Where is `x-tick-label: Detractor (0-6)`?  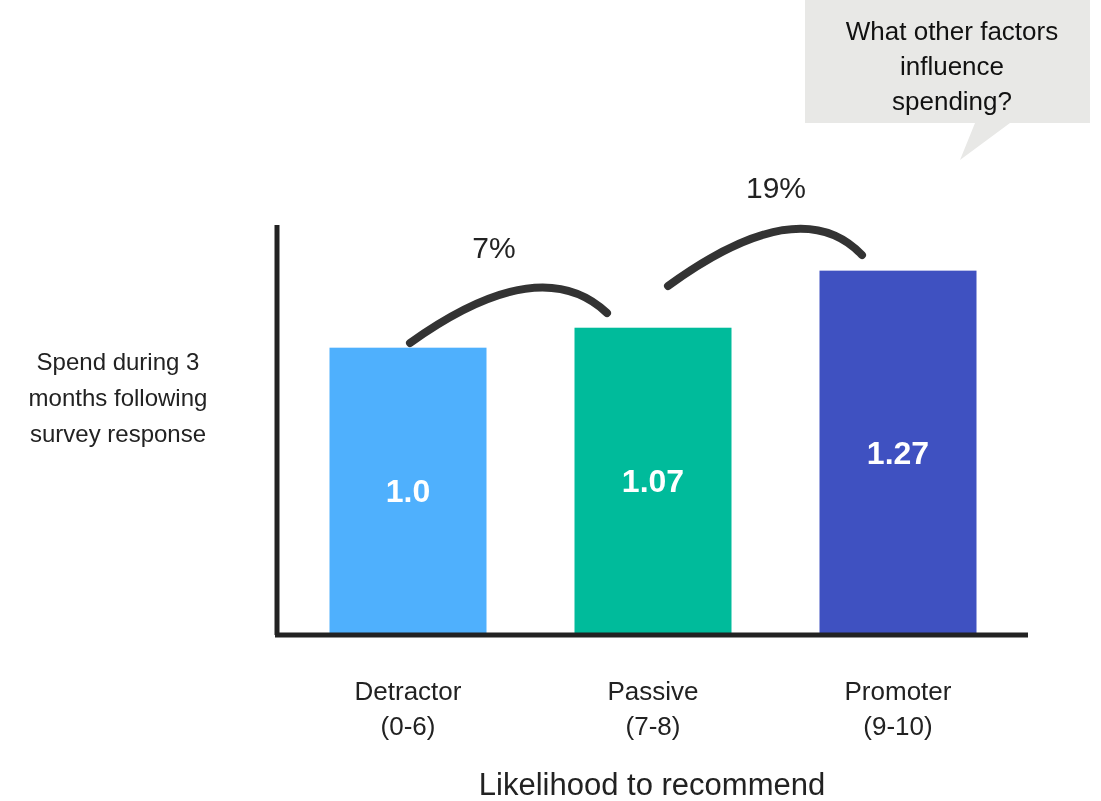 x-tick-label: Detractor (0-6) is located at coordinates (408, 708).